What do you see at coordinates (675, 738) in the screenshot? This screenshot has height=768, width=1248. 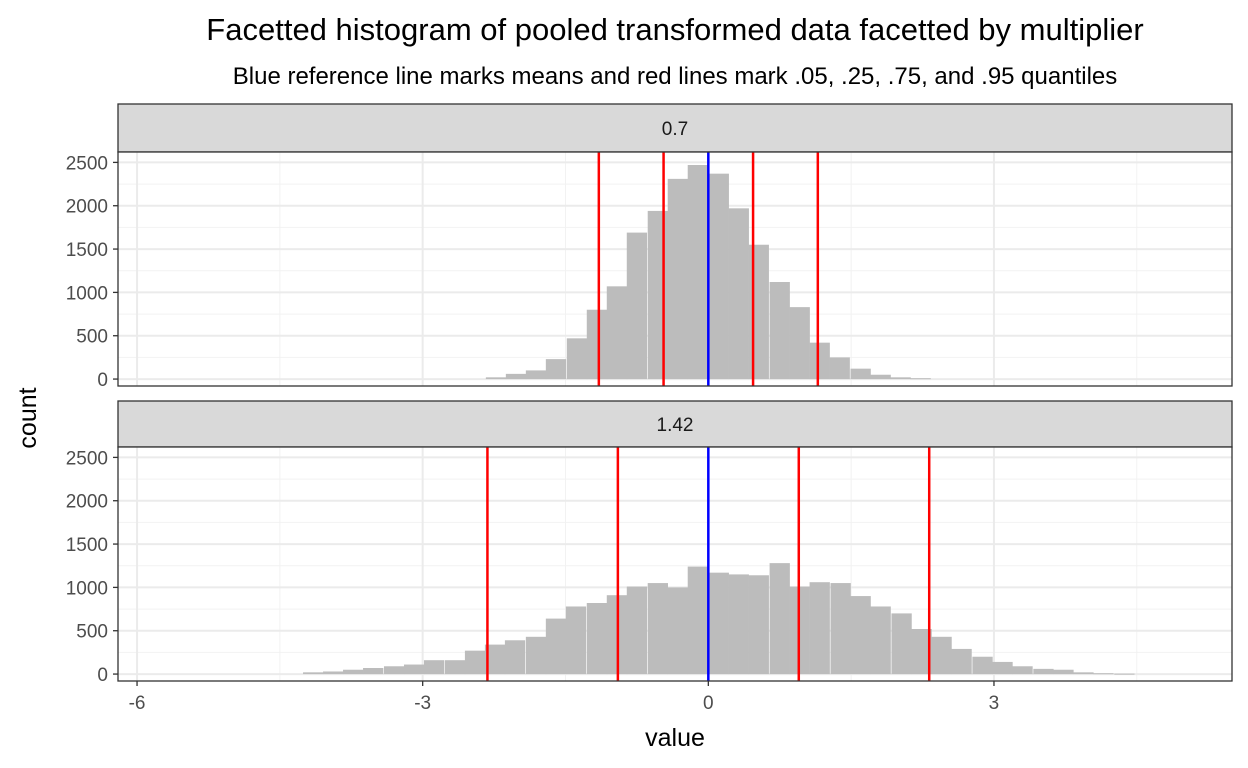 I see `x-axis-title: value` at bounding box center [675, 738].